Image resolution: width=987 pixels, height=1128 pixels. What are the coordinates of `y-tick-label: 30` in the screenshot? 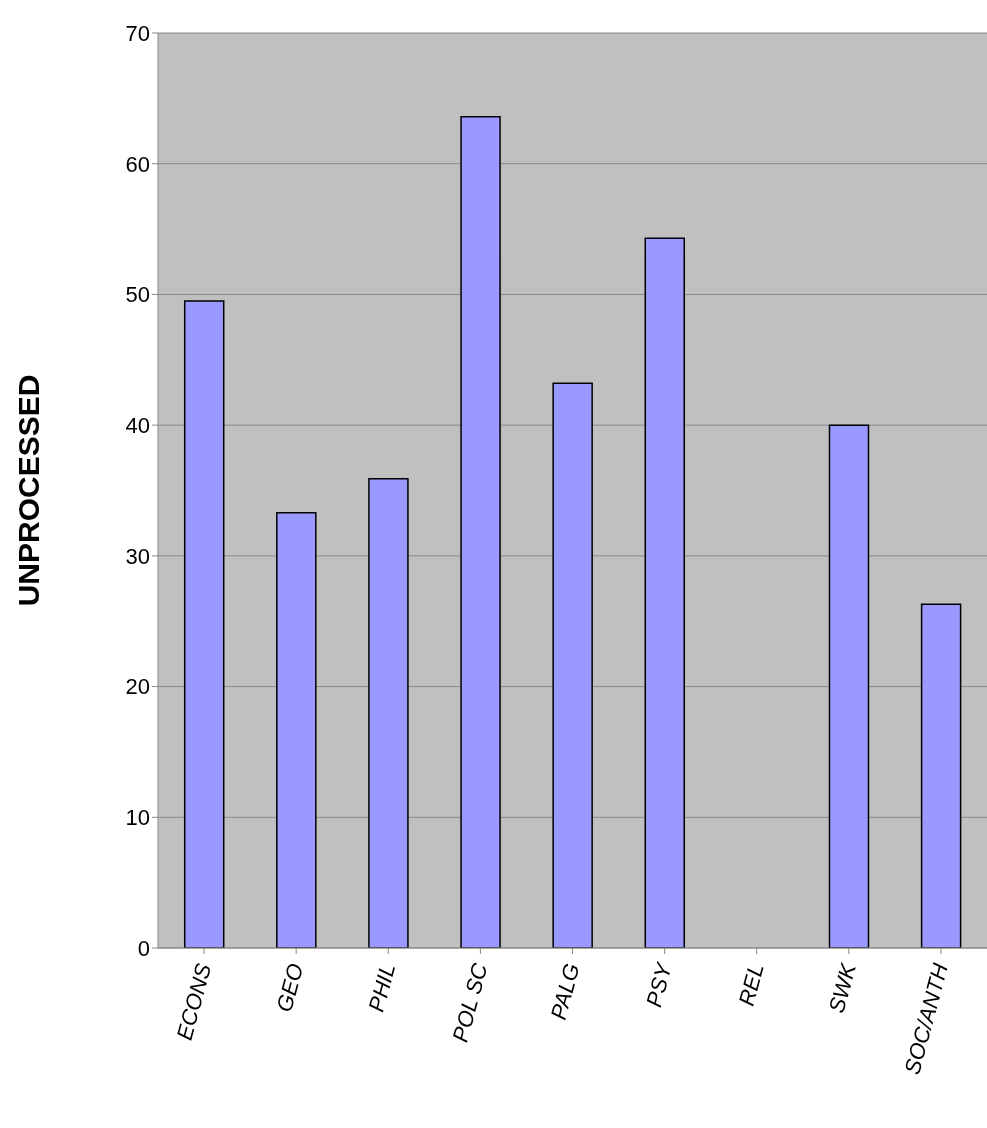 It's located at (137, 556).